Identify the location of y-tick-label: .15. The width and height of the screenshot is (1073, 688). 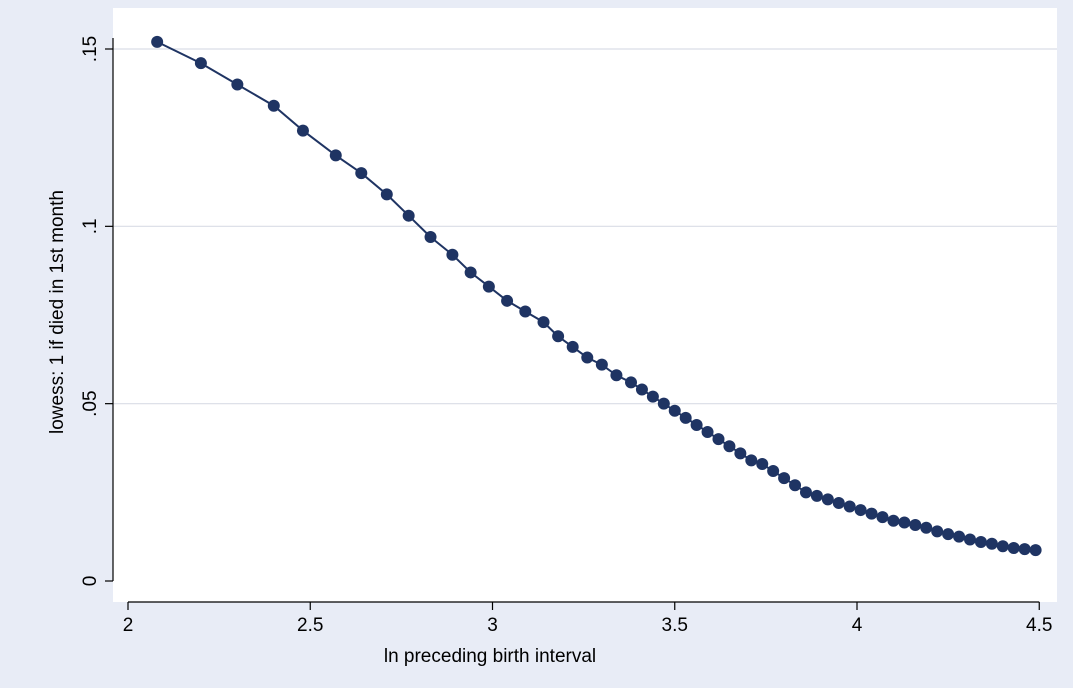
(90, 49).